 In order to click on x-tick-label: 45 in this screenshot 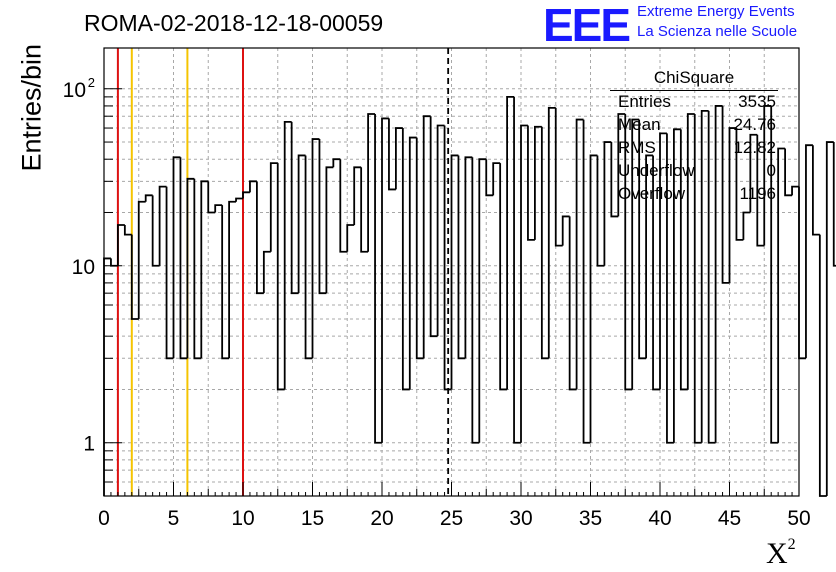, I will do `click(729, 518)`.